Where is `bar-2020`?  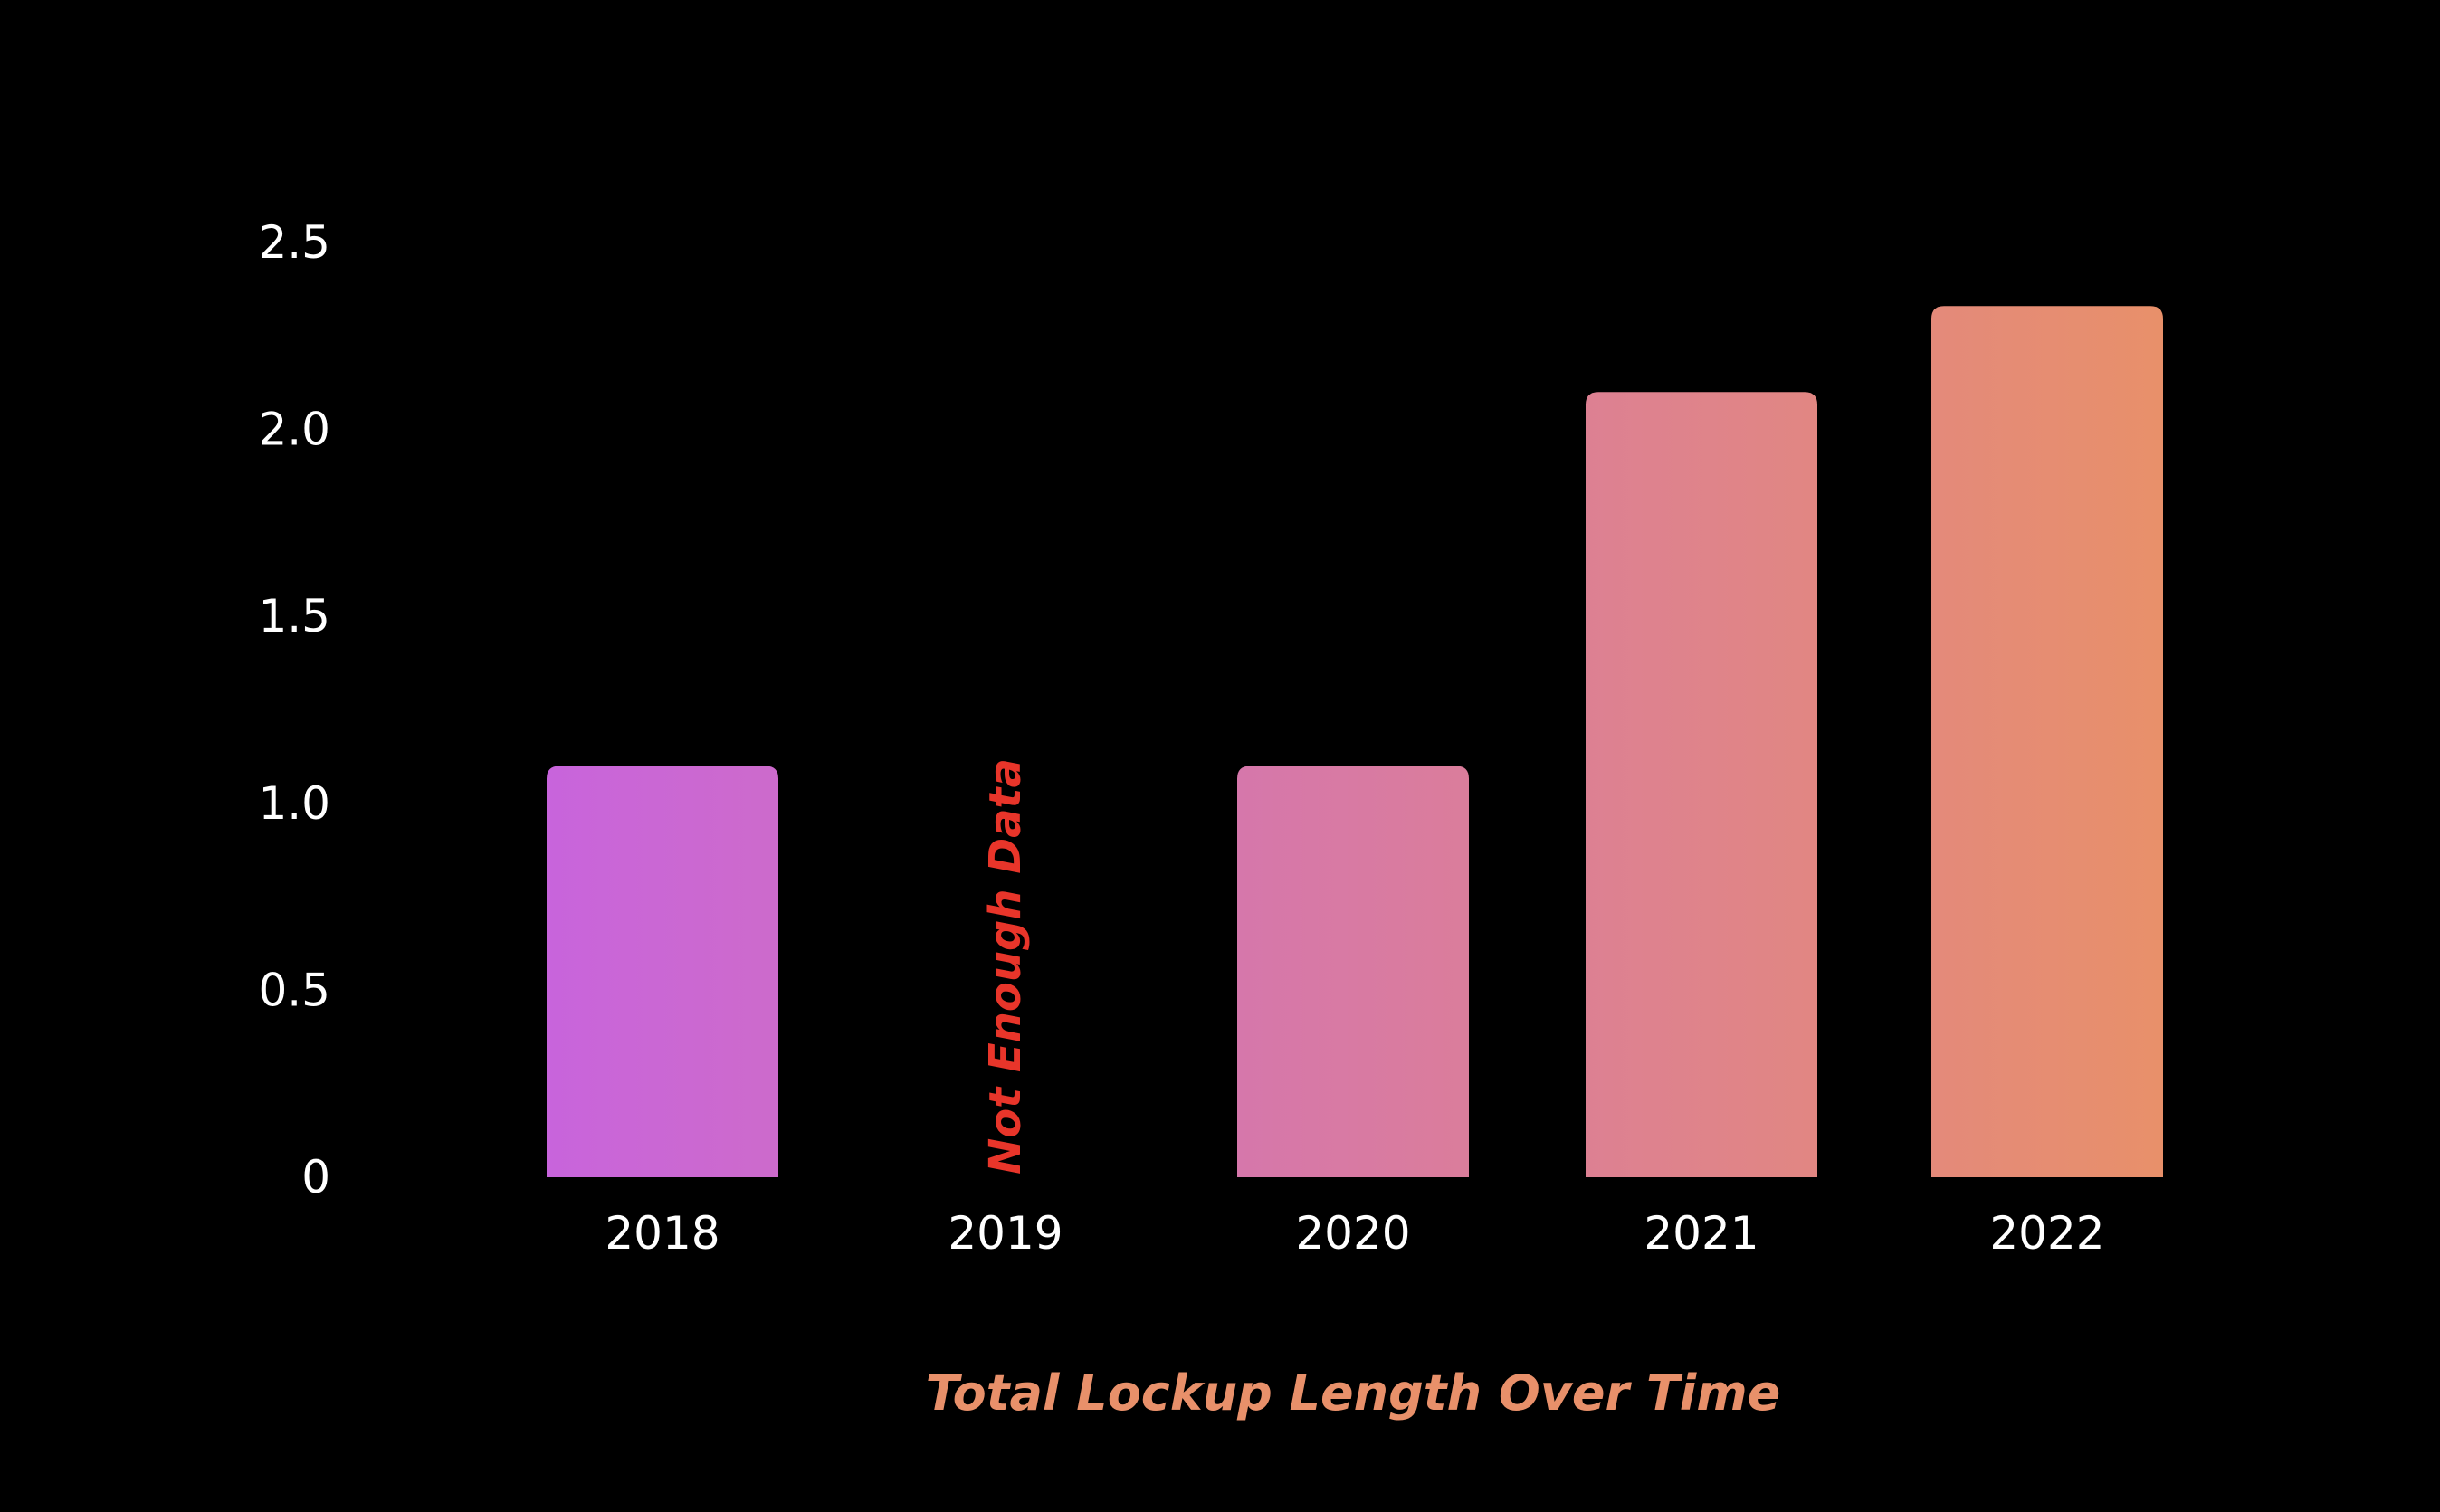 bar-2020 is located at coordinates (1353, 972).